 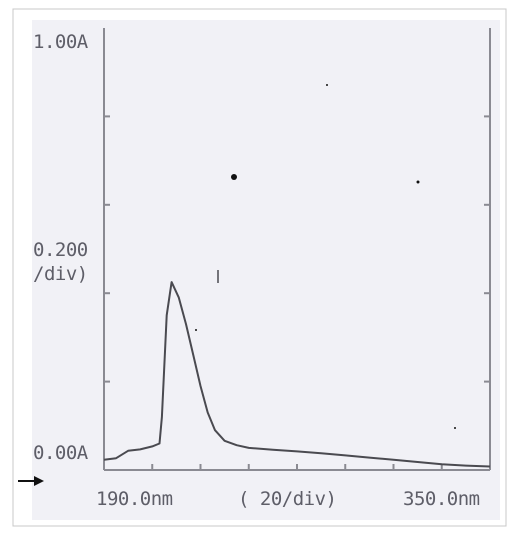 I want to click on x-scale-label: ( 20/div), so click(x=287, y=499).